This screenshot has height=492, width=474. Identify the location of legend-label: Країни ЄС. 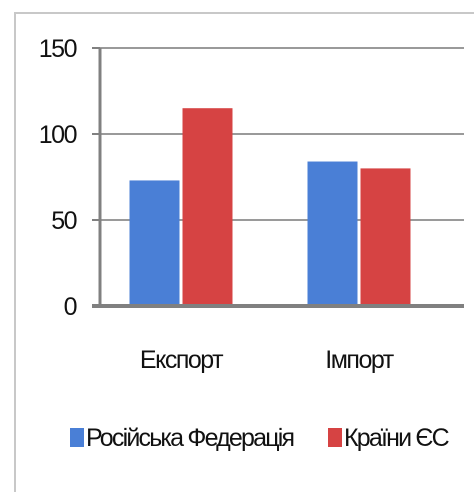
(397, 438).